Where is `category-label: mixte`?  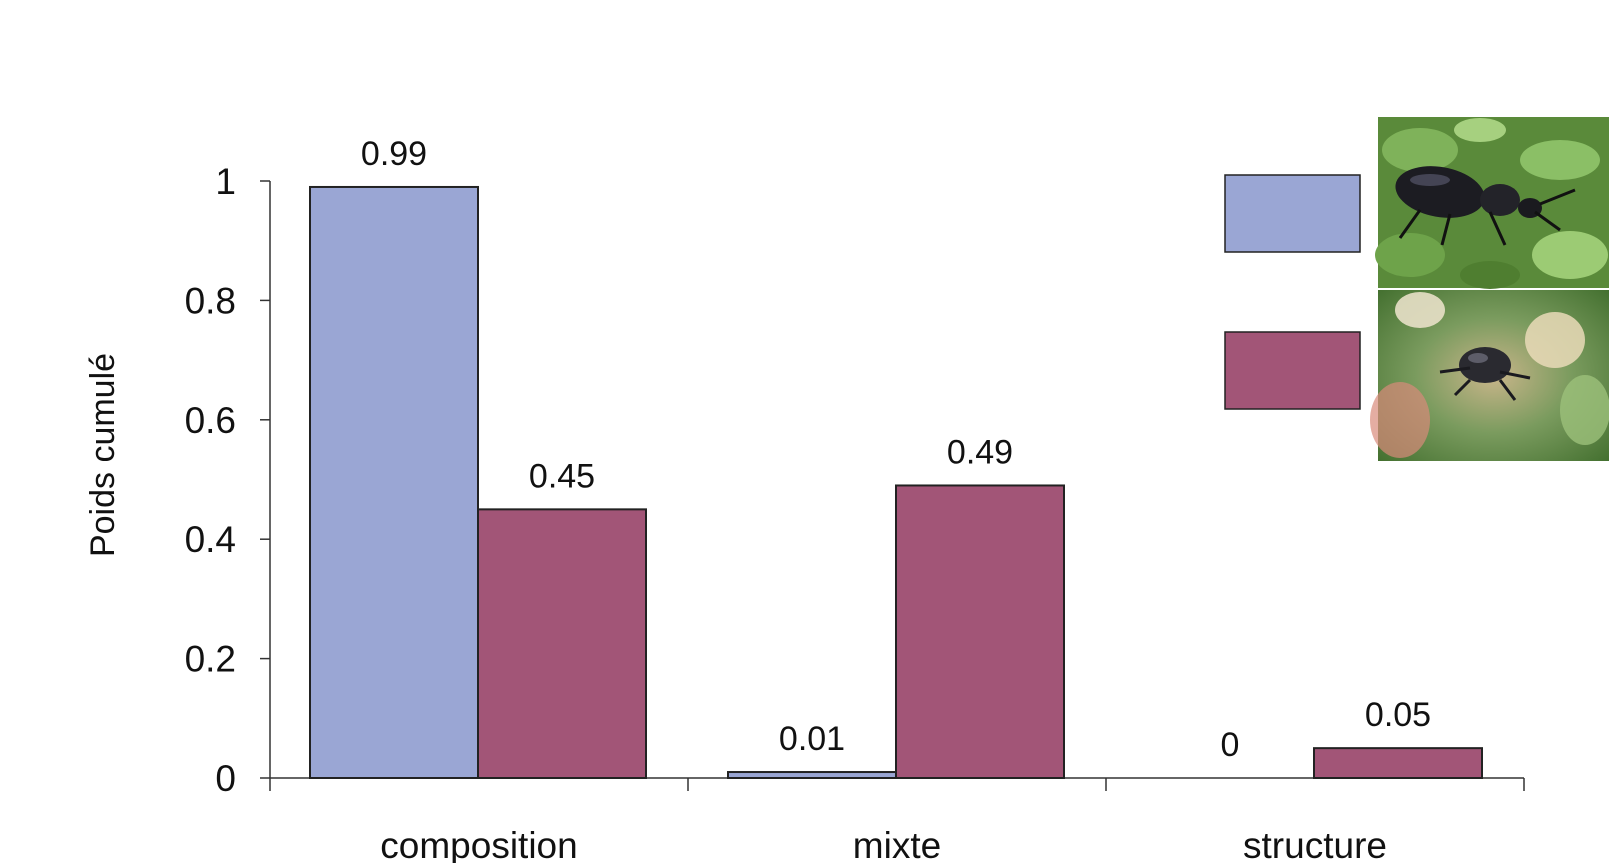
category-label: mixte is located at coordinates (897, 844).